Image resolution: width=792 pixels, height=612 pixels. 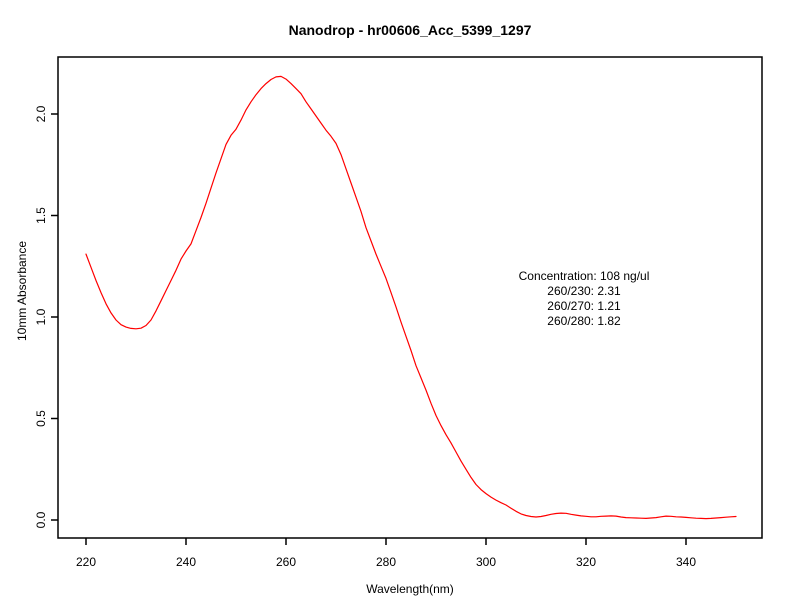 What do you see at coordinates (41, 215) in the screenshot?
I see `y-tick-label: 1.5` at bounding box center [41, 215].